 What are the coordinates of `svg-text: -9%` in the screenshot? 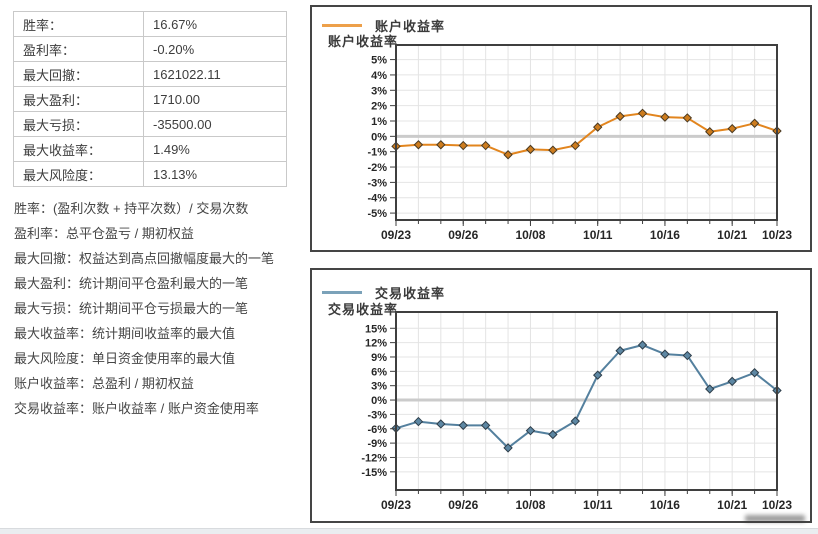 It's located at (377, 444).